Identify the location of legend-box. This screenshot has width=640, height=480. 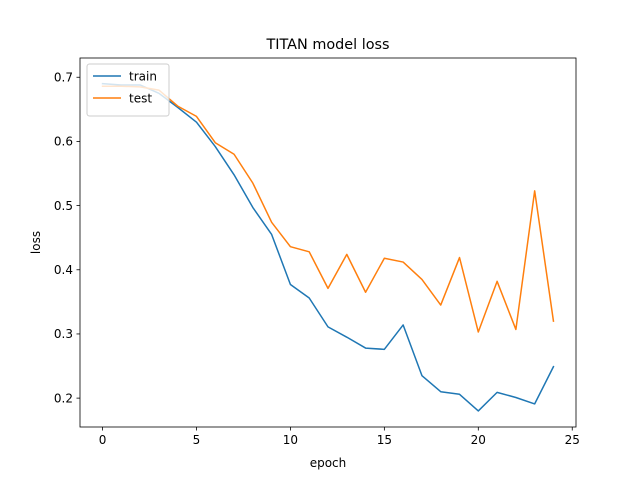
(128, 90).